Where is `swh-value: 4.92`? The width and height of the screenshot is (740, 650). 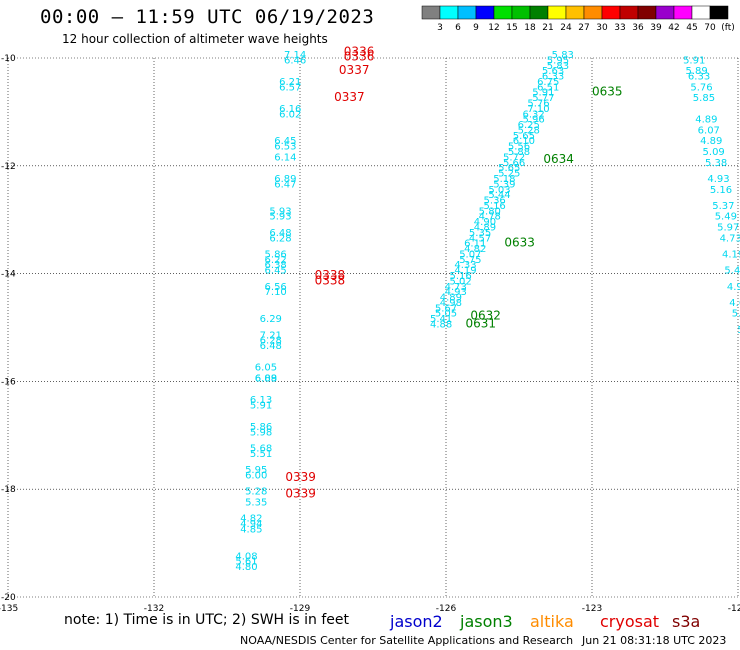
swh-value: 4.92 is located at coordinates (733, 287).